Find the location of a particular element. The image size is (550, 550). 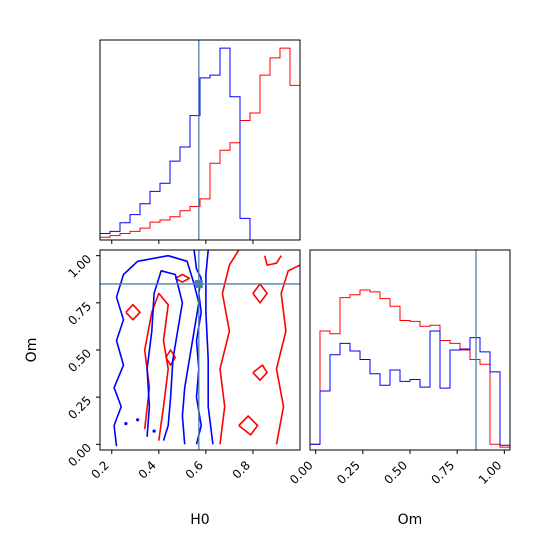

h0-histogram-panel is located at coordinates (200, 141).